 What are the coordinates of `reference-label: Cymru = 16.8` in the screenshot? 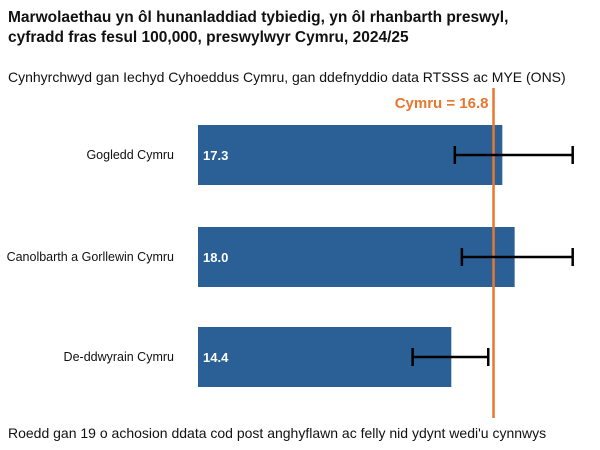 It's located at (442, 103).